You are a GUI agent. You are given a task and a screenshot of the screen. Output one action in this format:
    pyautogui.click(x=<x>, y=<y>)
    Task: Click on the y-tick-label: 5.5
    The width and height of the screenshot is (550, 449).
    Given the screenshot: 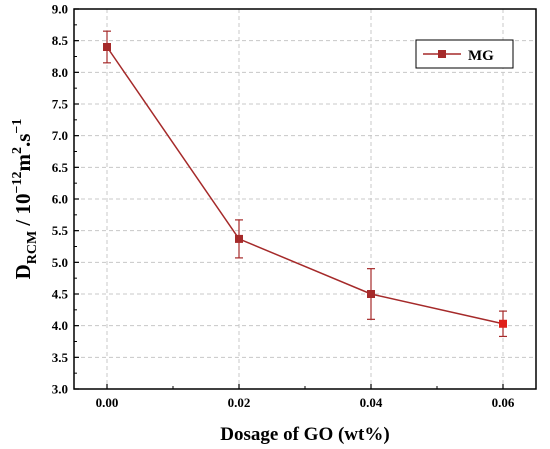 What is the action you would take?
    pyautogui.click(x=60, y=230)
    